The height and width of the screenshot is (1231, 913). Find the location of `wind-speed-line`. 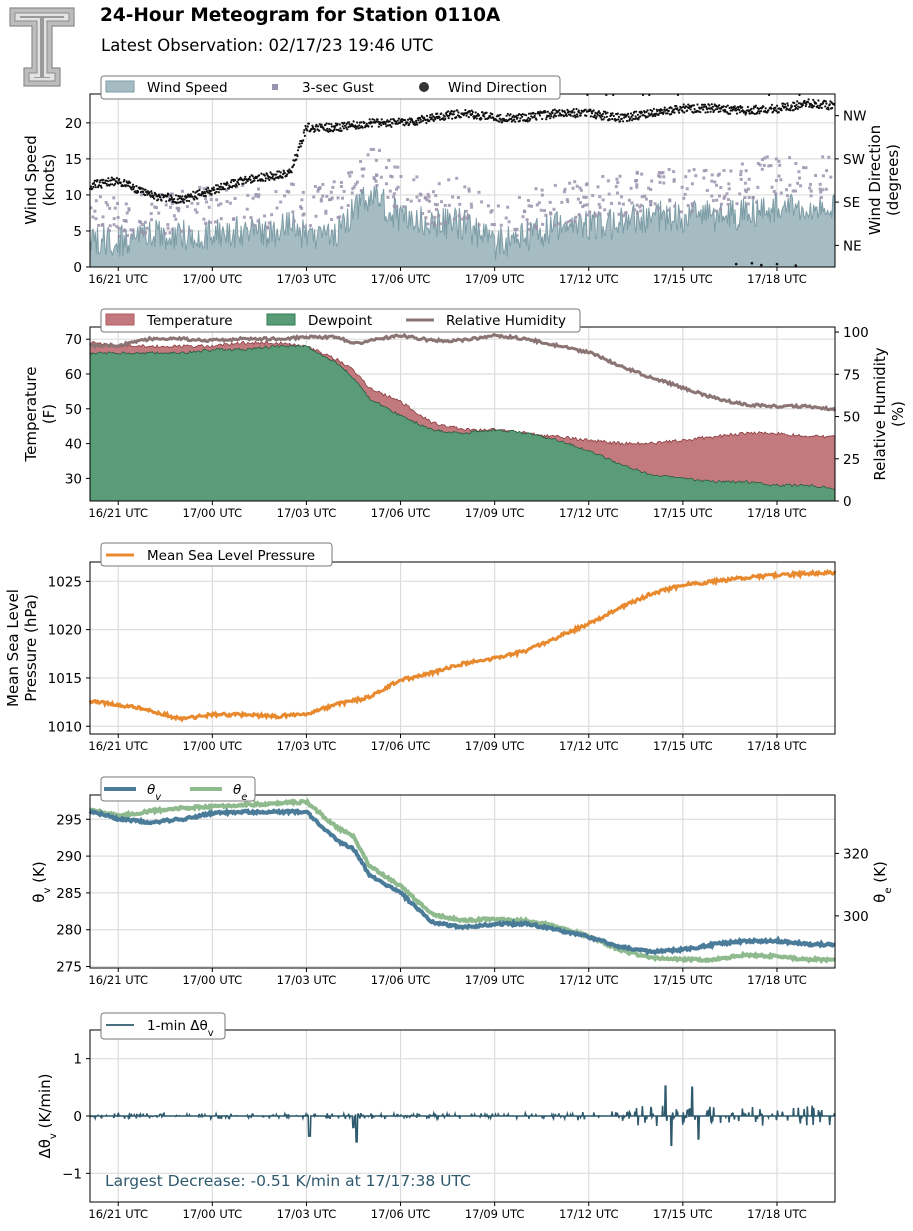

wind-speed-line is located at coordinates (462, 222).